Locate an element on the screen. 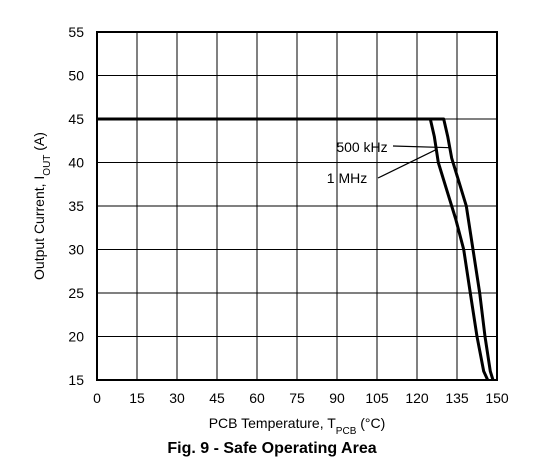 The height and width of the screenshot is (476, 544). y-axis-label: Output Current, IOUT (A) is located at coordinates (42, 206).